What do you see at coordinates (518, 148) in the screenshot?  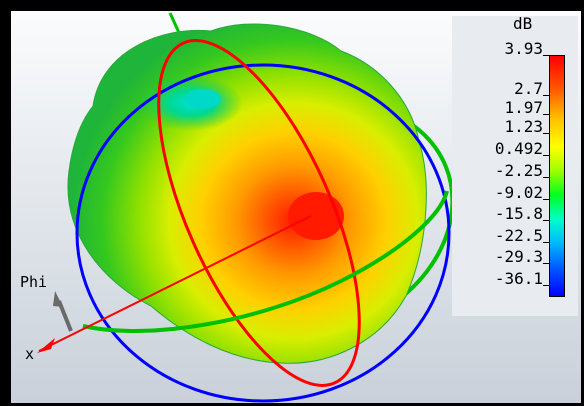 I see `legend-tick: 0.492` at bounding box center [518, 148].